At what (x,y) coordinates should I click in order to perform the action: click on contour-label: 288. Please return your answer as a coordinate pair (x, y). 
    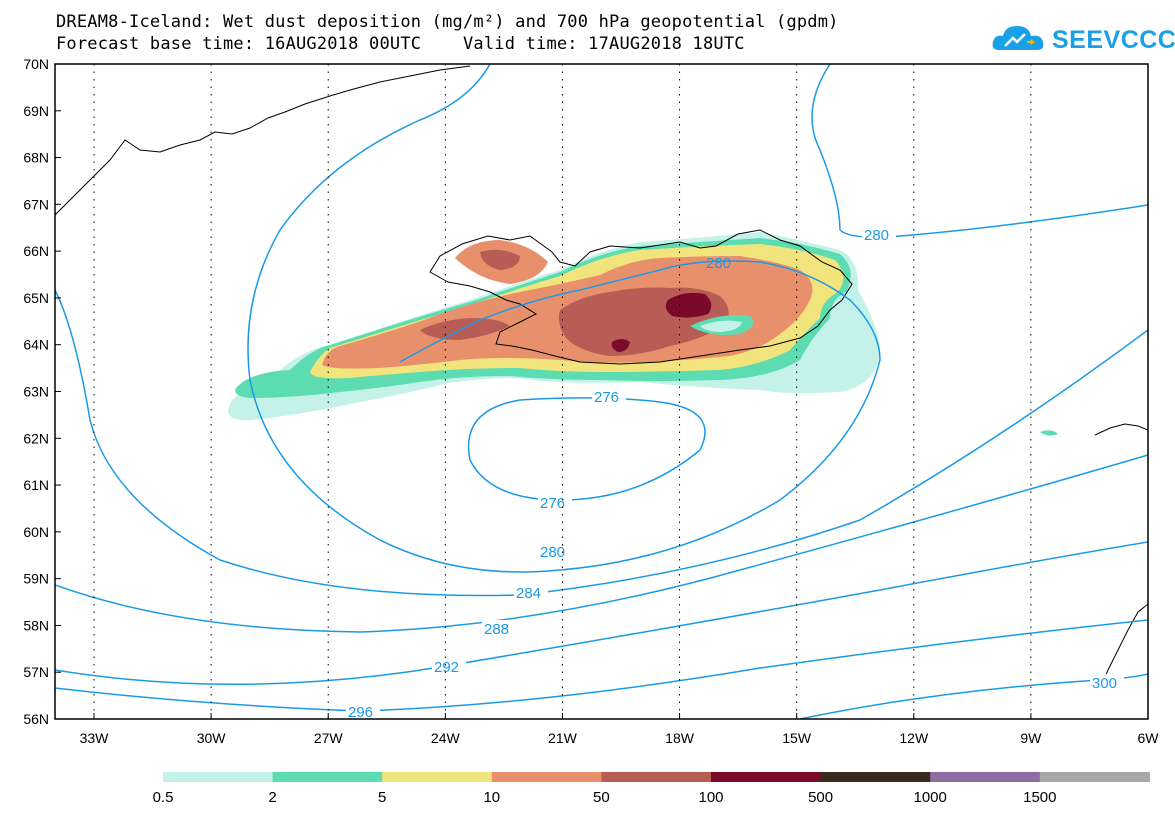
    Looking at the image, I should click on (496, 629).